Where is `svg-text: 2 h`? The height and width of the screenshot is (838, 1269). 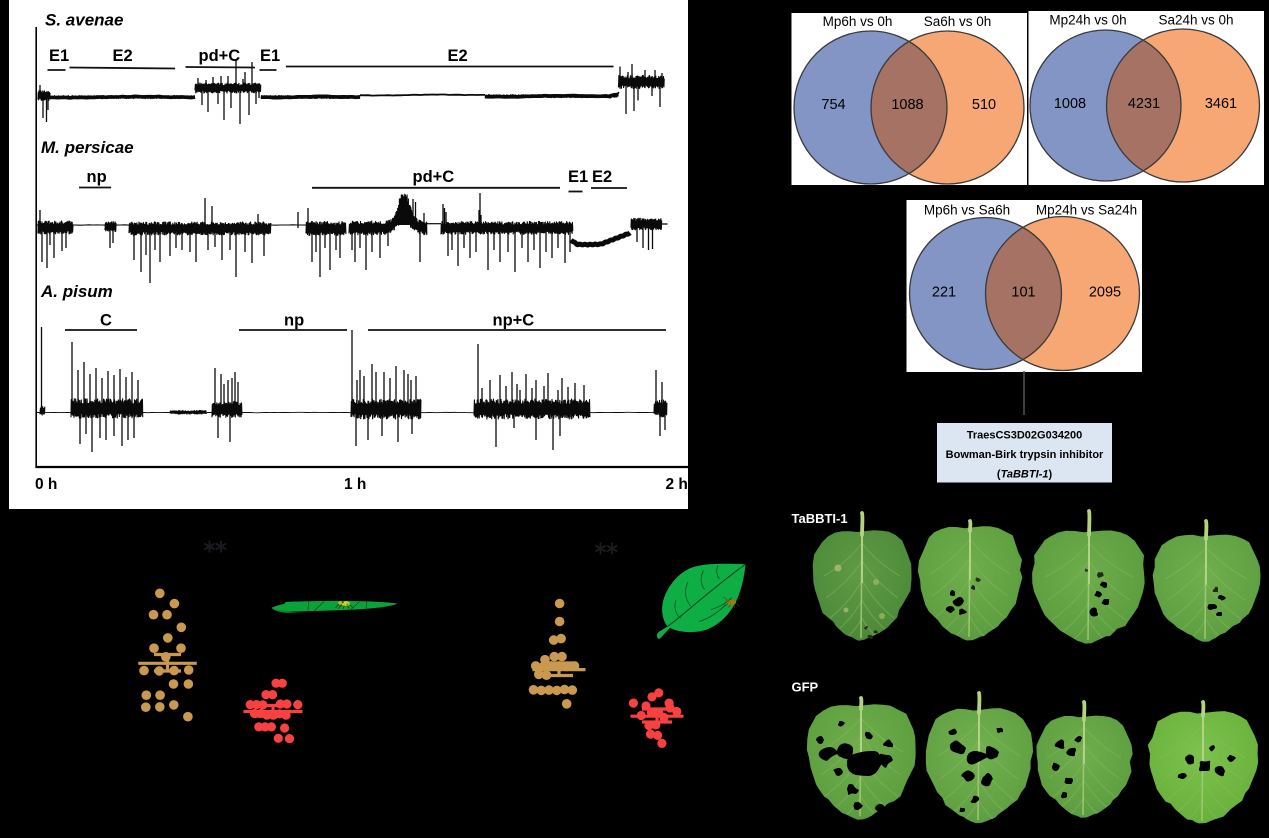 svg-text: 2 h is located at coordinates (677, 484).